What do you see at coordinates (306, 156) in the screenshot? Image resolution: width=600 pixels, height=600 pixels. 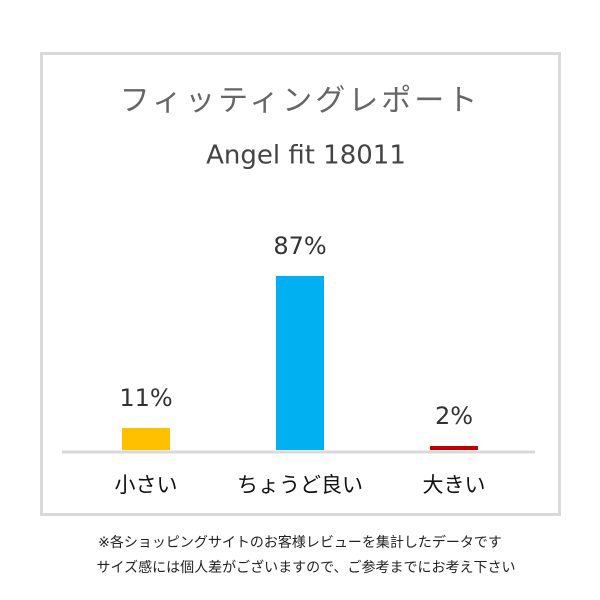 I see `chart-subtitle: Angel fit 18011` at bounding box center [306, 156].